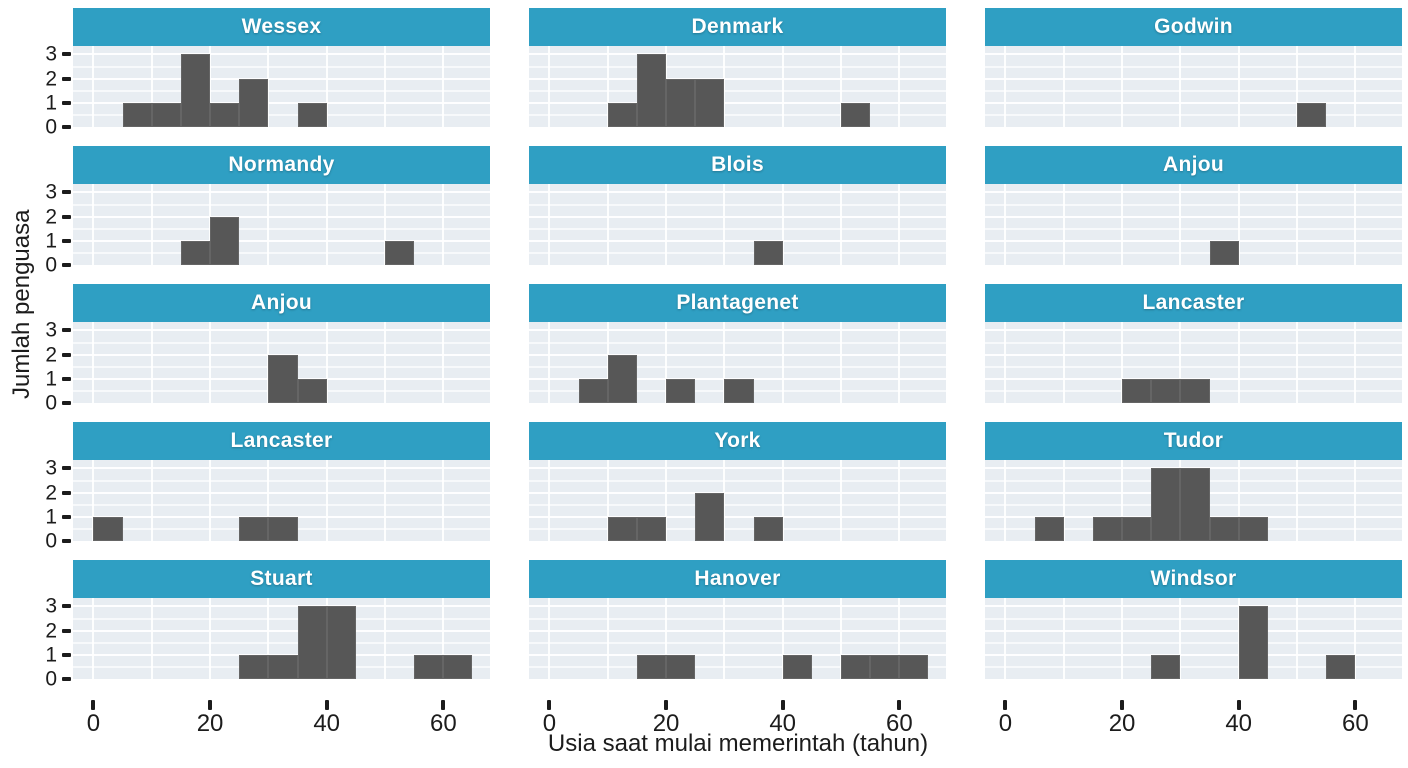 The height and width of the screenshot is (768, 1408). I want to click on facet-wessex: Wessex 0 1 2 3, so click(267, 73).